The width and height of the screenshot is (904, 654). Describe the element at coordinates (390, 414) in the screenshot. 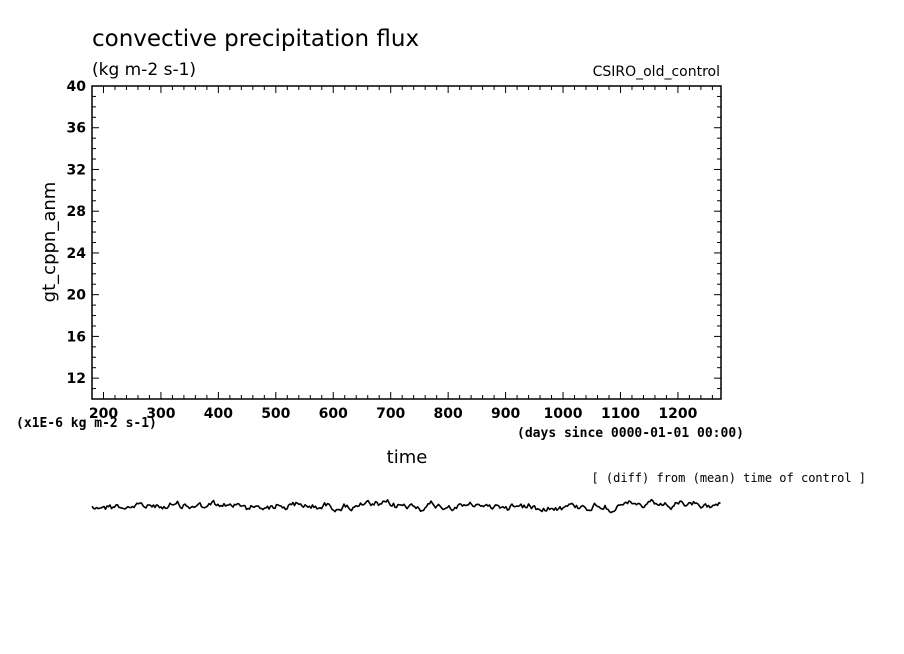

I see `x-tick-label: 700` at that location.